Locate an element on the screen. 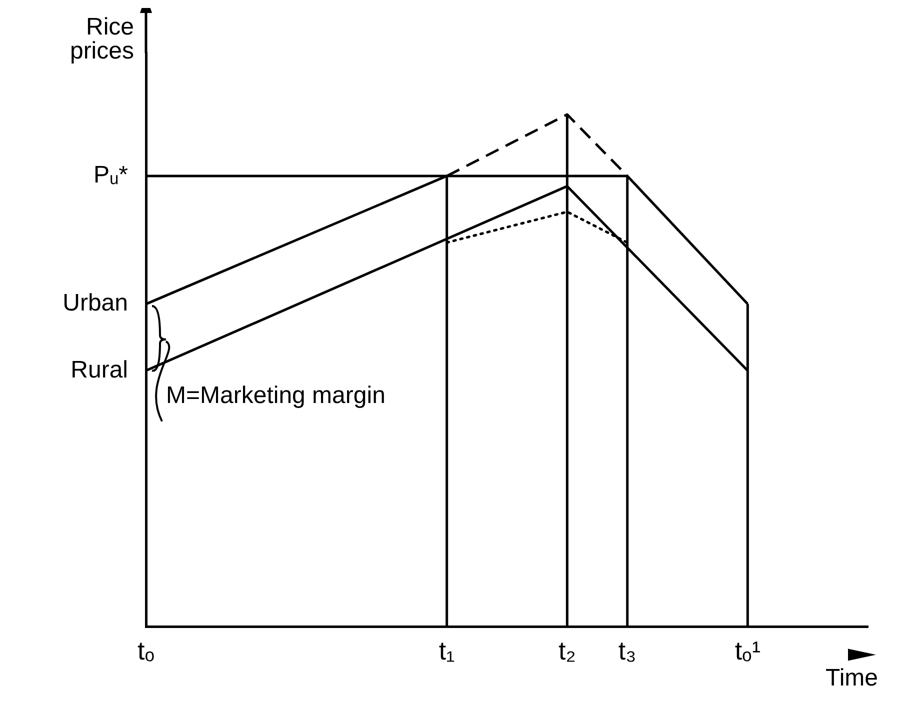  x-tick-label: t₃ is located at coordinates (627, 651).